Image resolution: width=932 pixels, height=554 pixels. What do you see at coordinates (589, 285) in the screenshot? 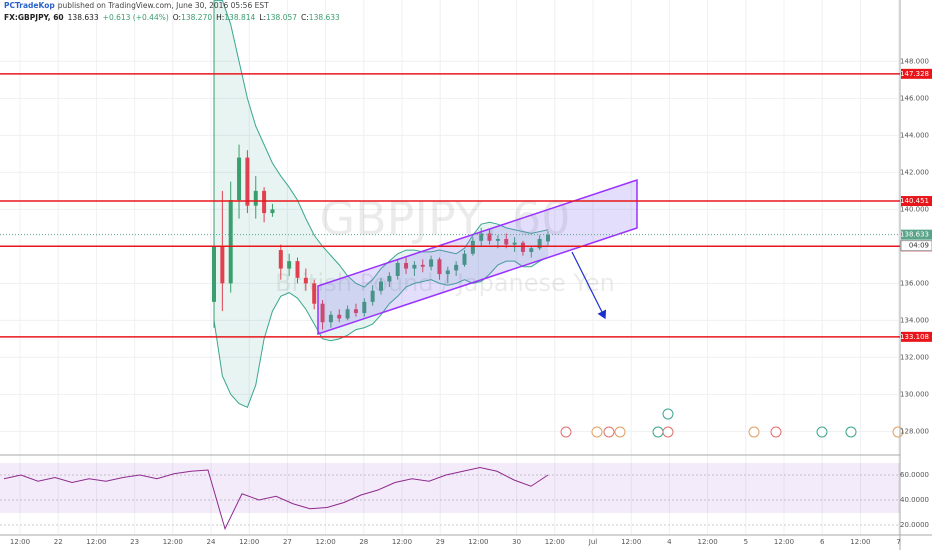
I see `arrow` at bounding box center [589, 285].